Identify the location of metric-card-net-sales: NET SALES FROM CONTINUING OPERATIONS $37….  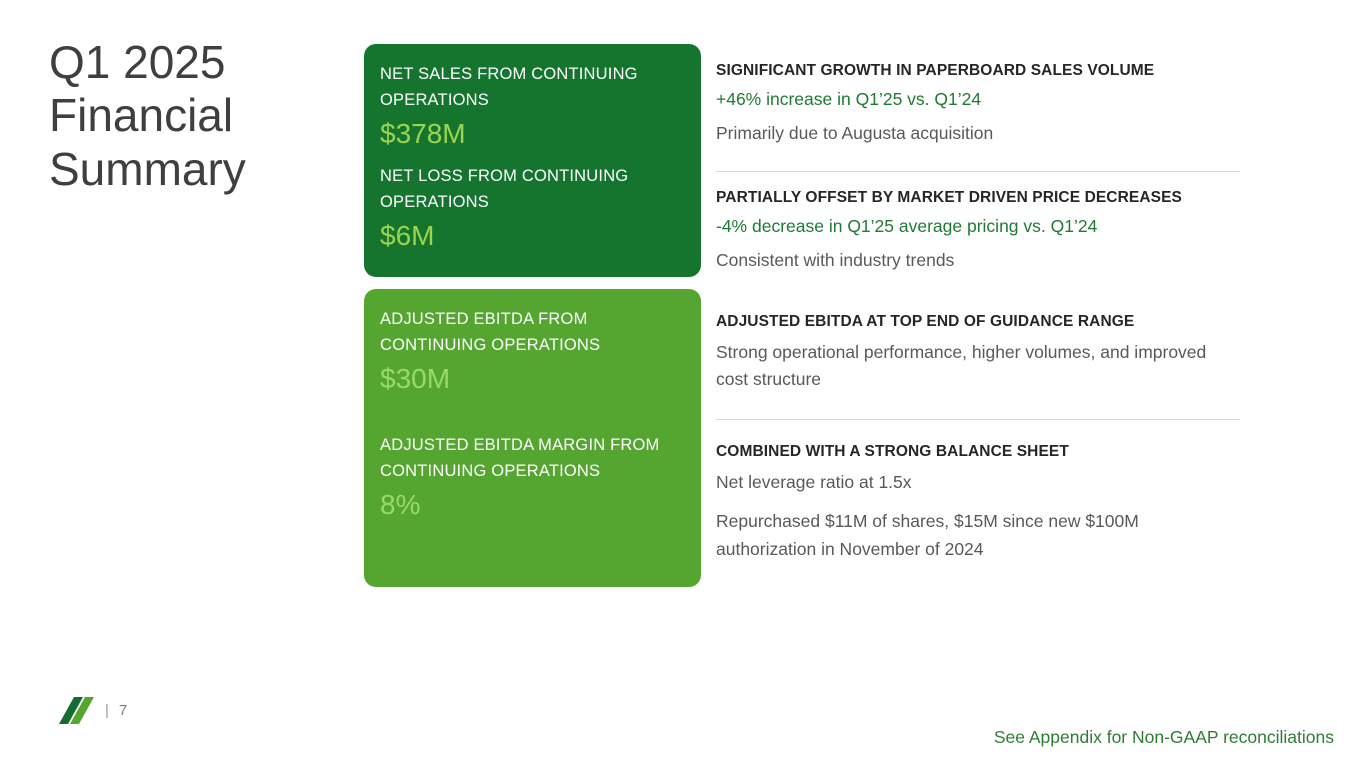
(532, 160).